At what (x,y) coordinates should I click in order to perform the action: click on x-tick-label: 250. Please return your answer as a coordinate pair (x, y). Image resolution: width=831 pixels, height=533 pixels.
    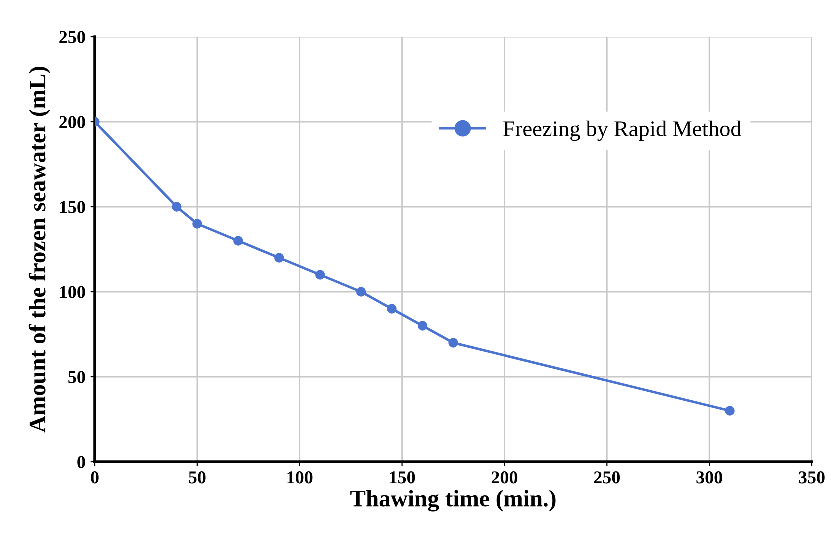
    Looking at the image, I should click on (607, 478).